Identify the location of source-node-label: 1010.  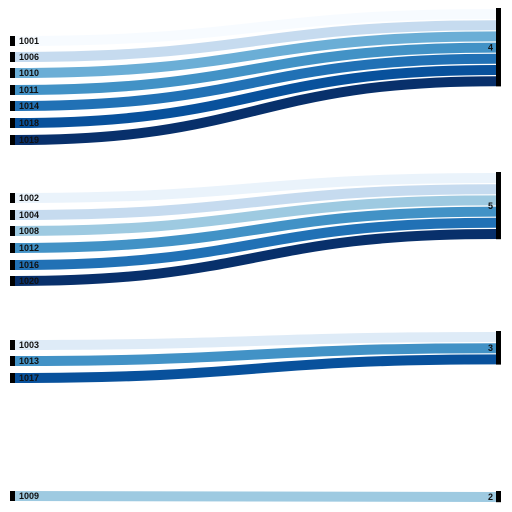
(29, 73).